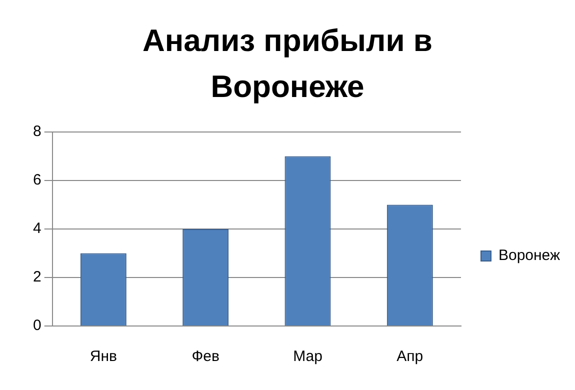 This screenshot has height=390, width=575. Describe the element at coordinates (410, 357) in the screenshot. I see `x-tick-label: Апр` at that location.